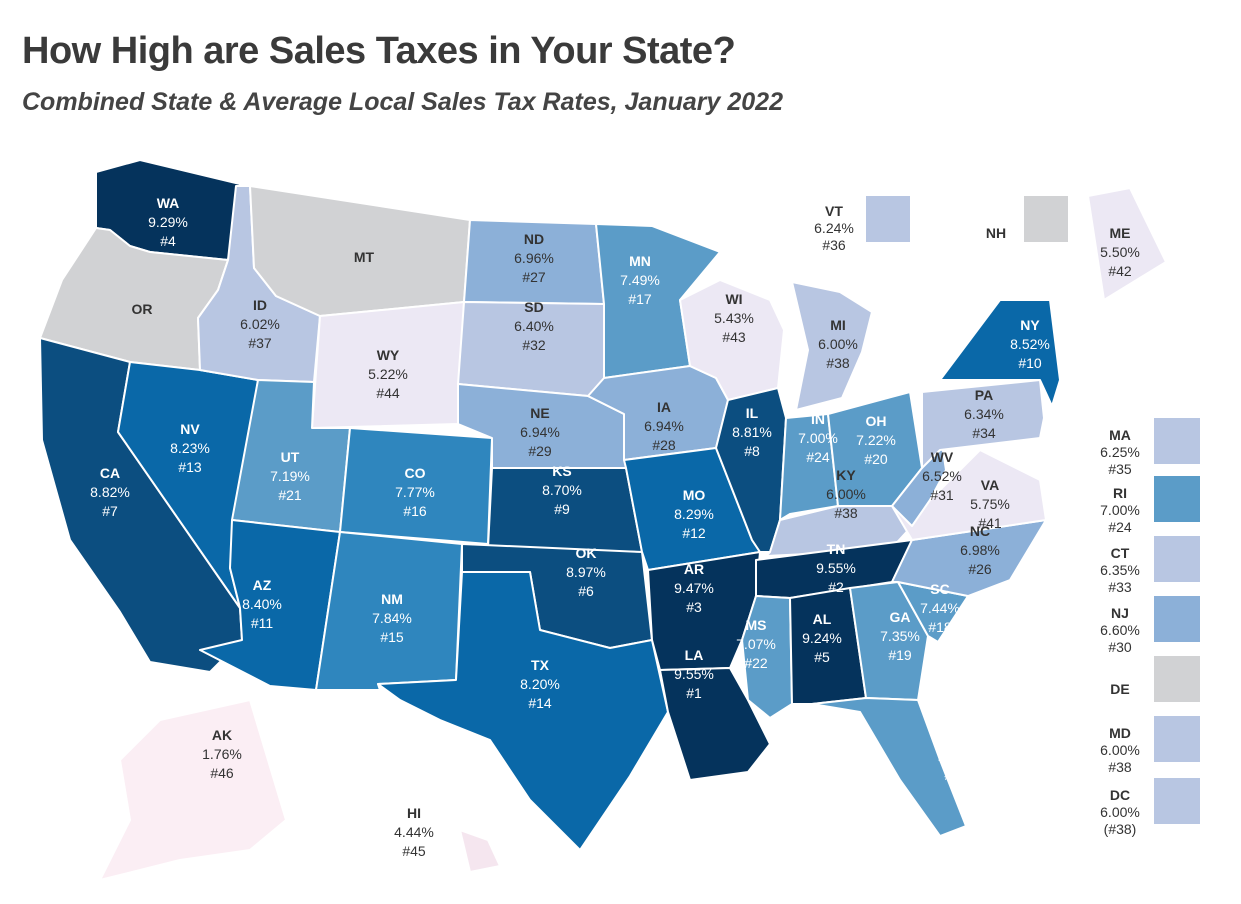 The height and width of the screenshot is (904, 1241). Describe the element at coordinates (540, 684) in the screenshot. I see `state-rate-tx: 8.20%` at that location.